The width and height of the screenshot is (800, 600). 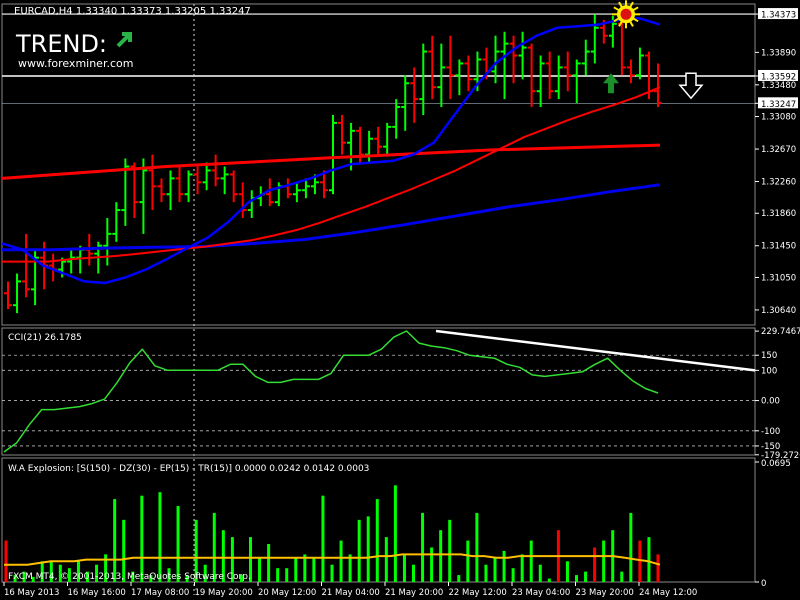 I want to click on x-tick-label: 20 May 12:00, so click(x=287, y=593).